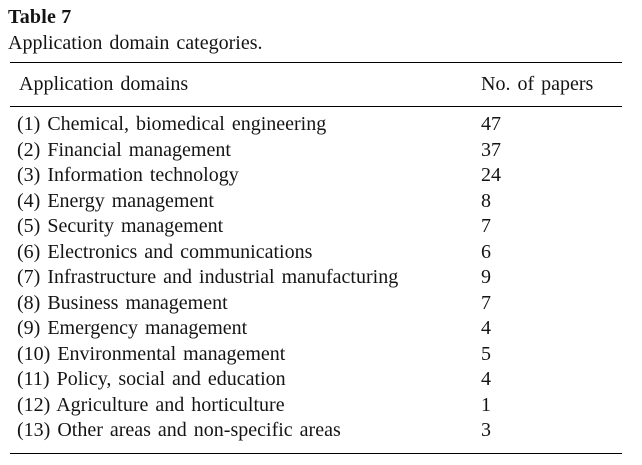  What do you see at coordinates (486, 353) in the screenshot?
I see `papers-cell: 5` at bounding box center [486, 353].